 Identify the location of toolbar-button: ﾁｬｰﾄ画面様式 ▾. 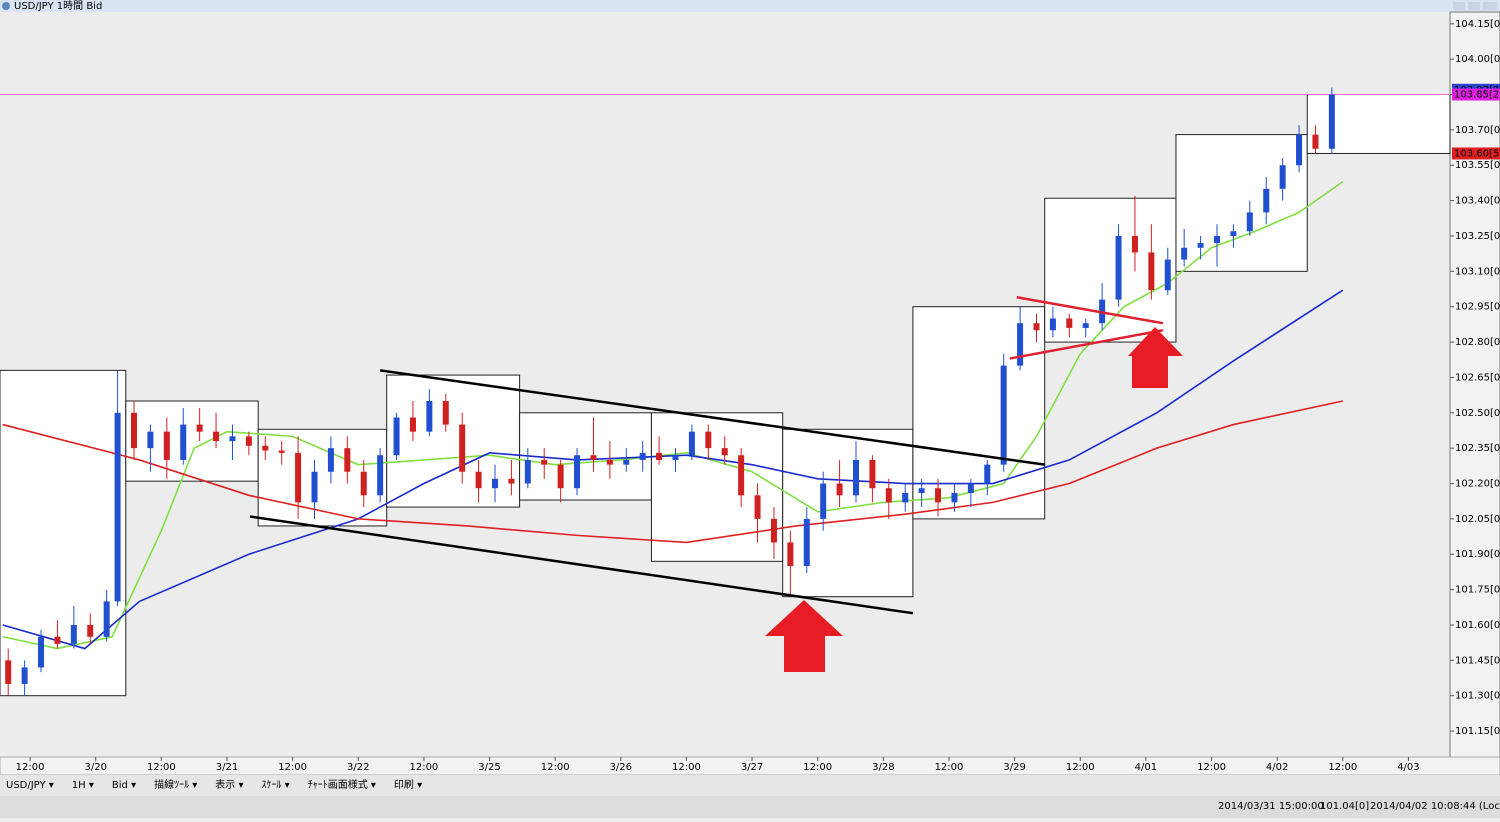
(342, 784).